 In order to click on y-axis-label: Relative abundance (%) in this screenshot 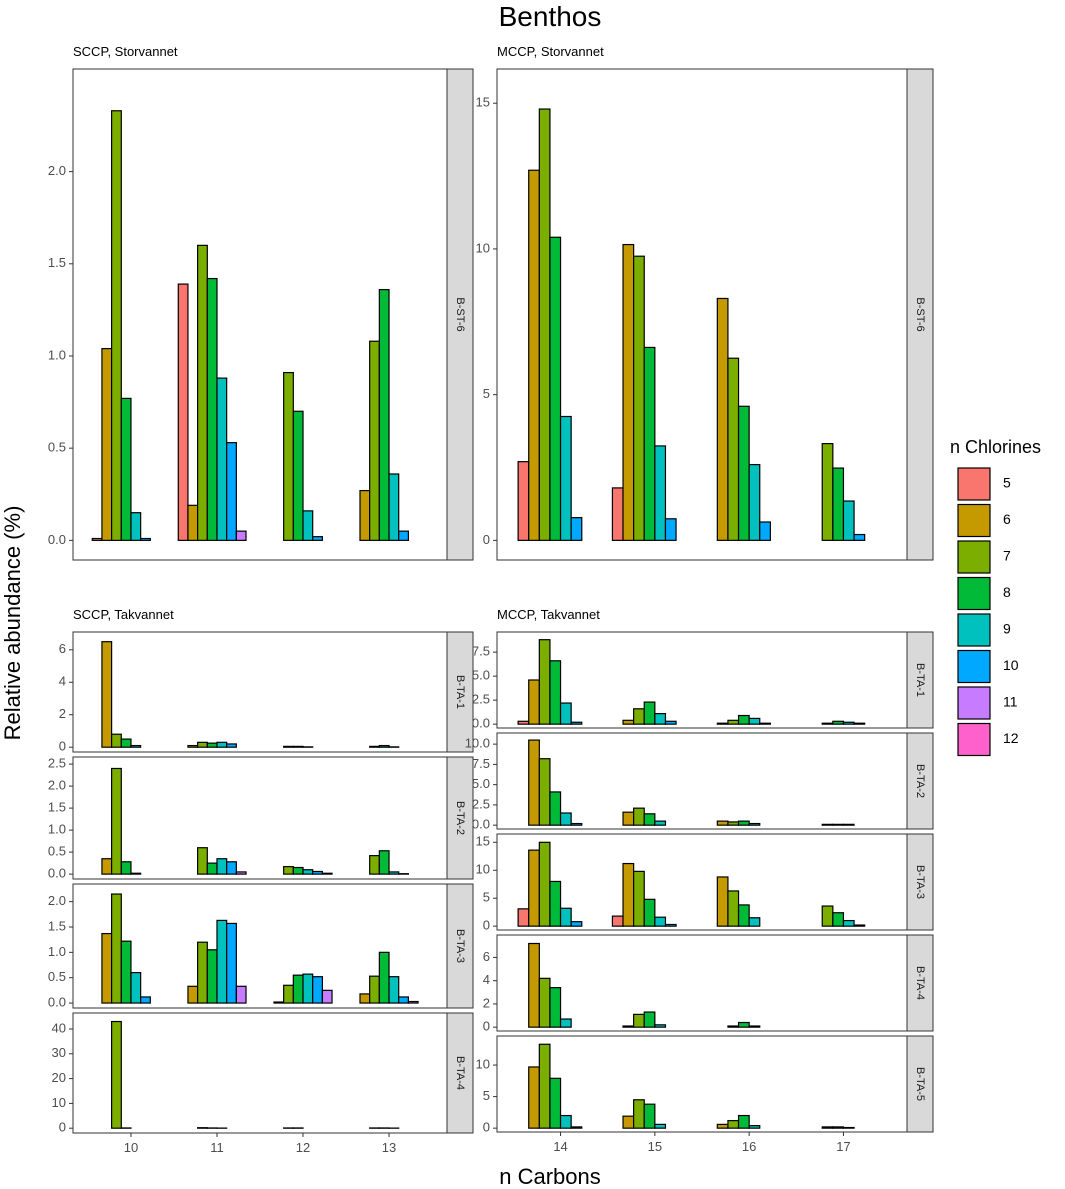, I will do `click(12, 623)`.